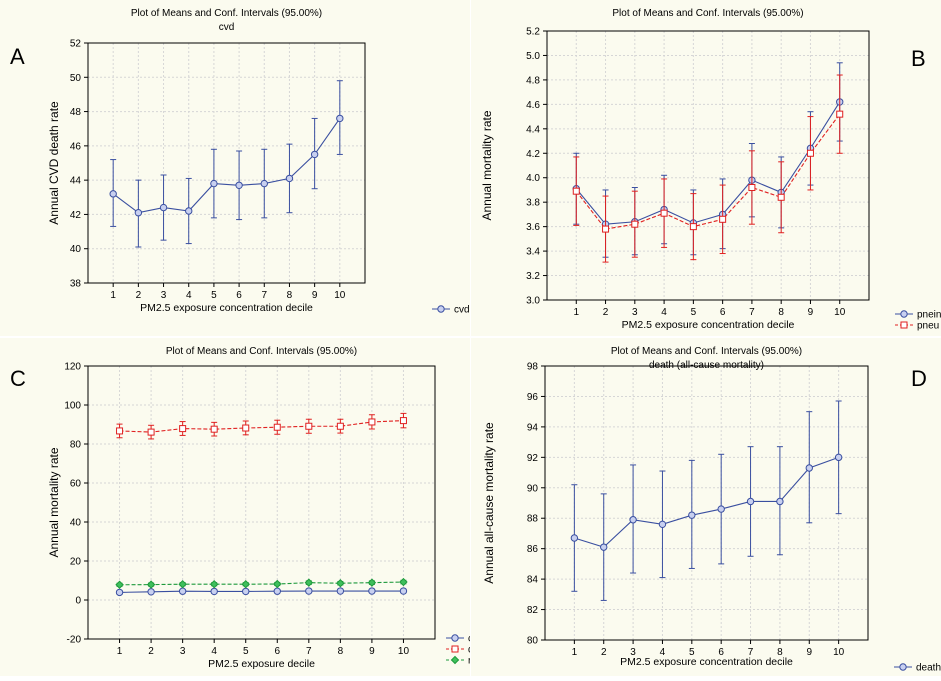  I want to click on y-tick-label: 3.4, so click(533, 252).